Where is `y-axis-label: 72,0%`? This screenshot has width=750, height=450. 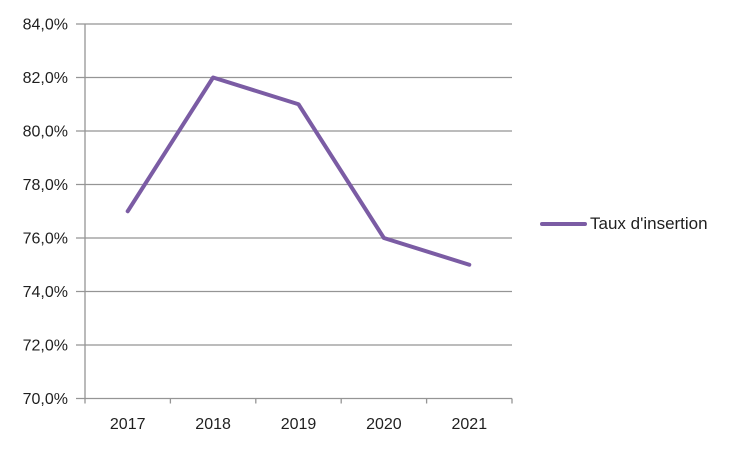 y-axis-label: 72,0% is located at coordinates (45, 346).